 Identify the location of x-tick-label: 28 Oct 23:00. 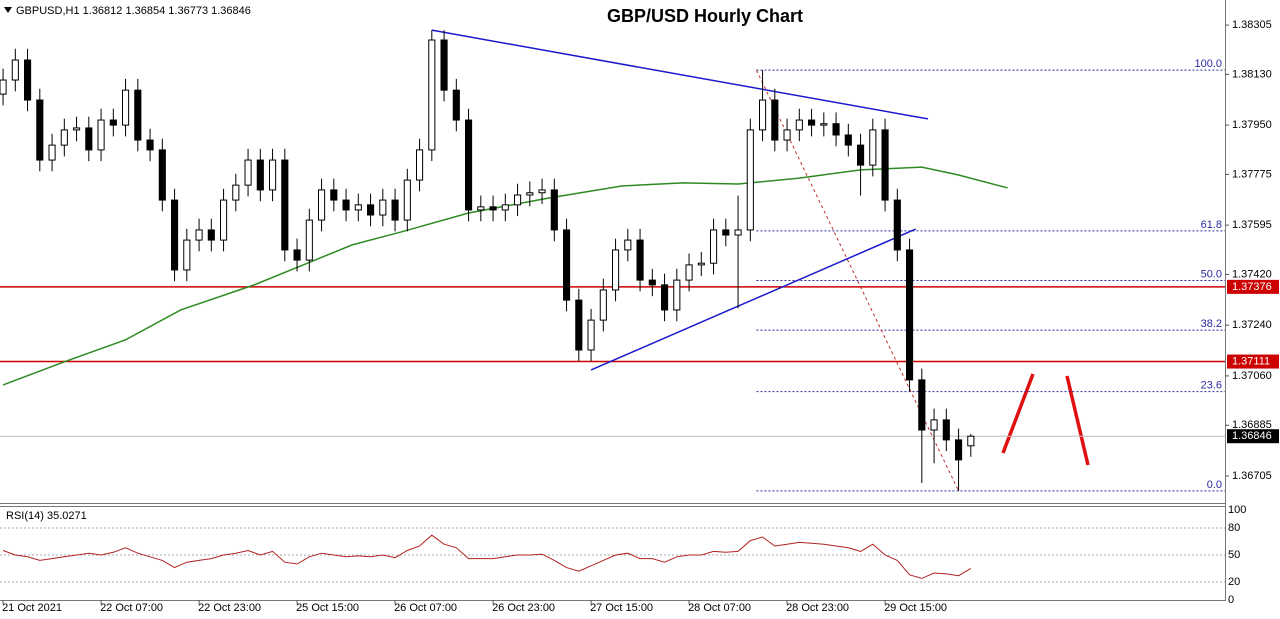
(817, 608).